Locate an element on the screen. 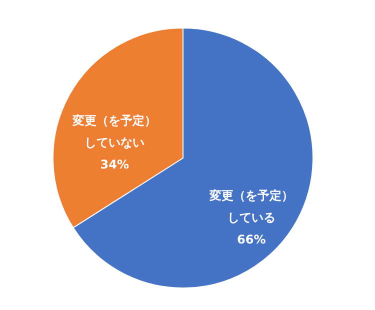 The height and width of the screenshot is (310, 375). slice-label: 変更（を予定）している is located at coordinates (251, 206).